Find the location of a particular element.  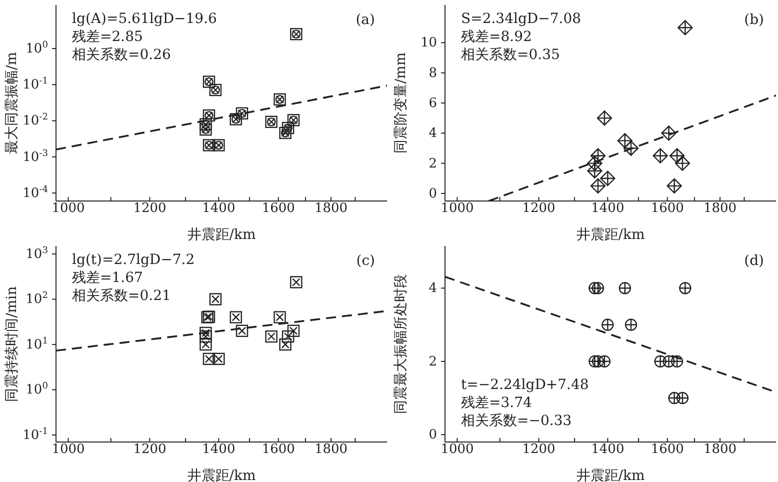

y-tick-label: 10$^{-4}$ is located at coordinates (35, 192).